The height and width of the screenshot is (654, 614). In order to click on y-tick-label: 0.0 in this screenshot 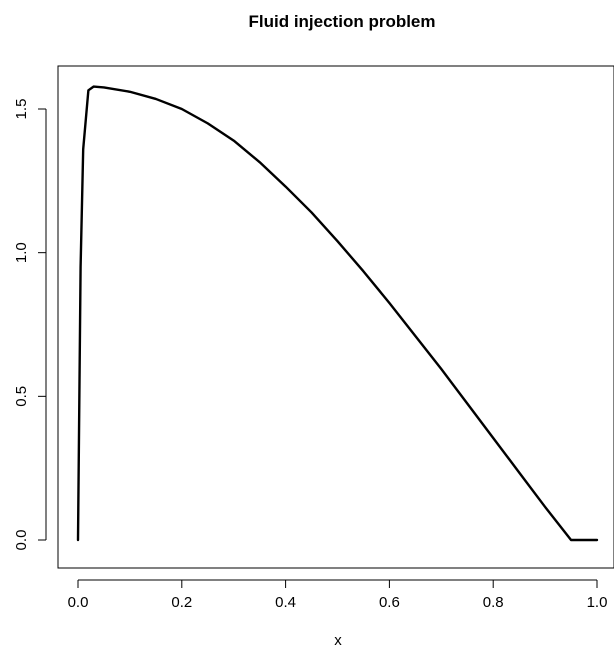, I will do `click(21, 540)`.